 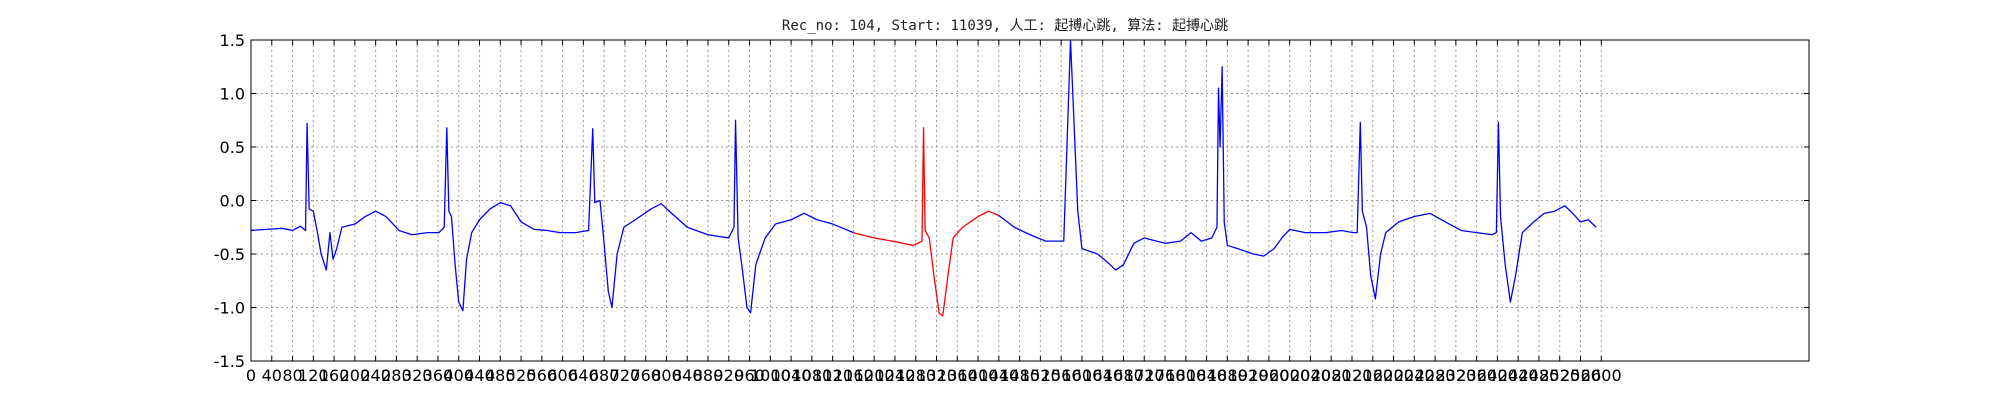 I want to click on x-tick-label: 880, so click(x=708, y=375).